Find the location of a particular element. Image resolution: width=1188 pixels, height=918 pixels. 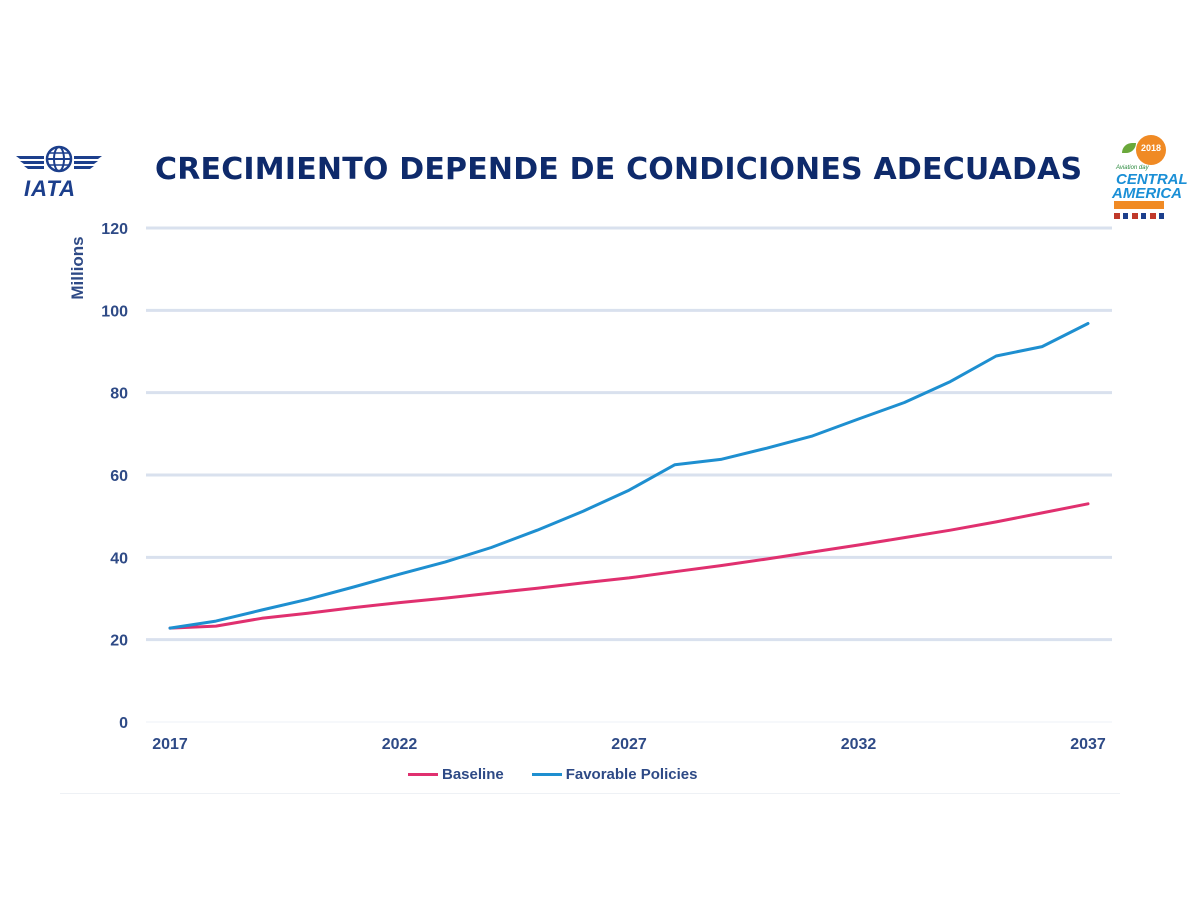

leaf-icon is located at coordinates (1129, 148).